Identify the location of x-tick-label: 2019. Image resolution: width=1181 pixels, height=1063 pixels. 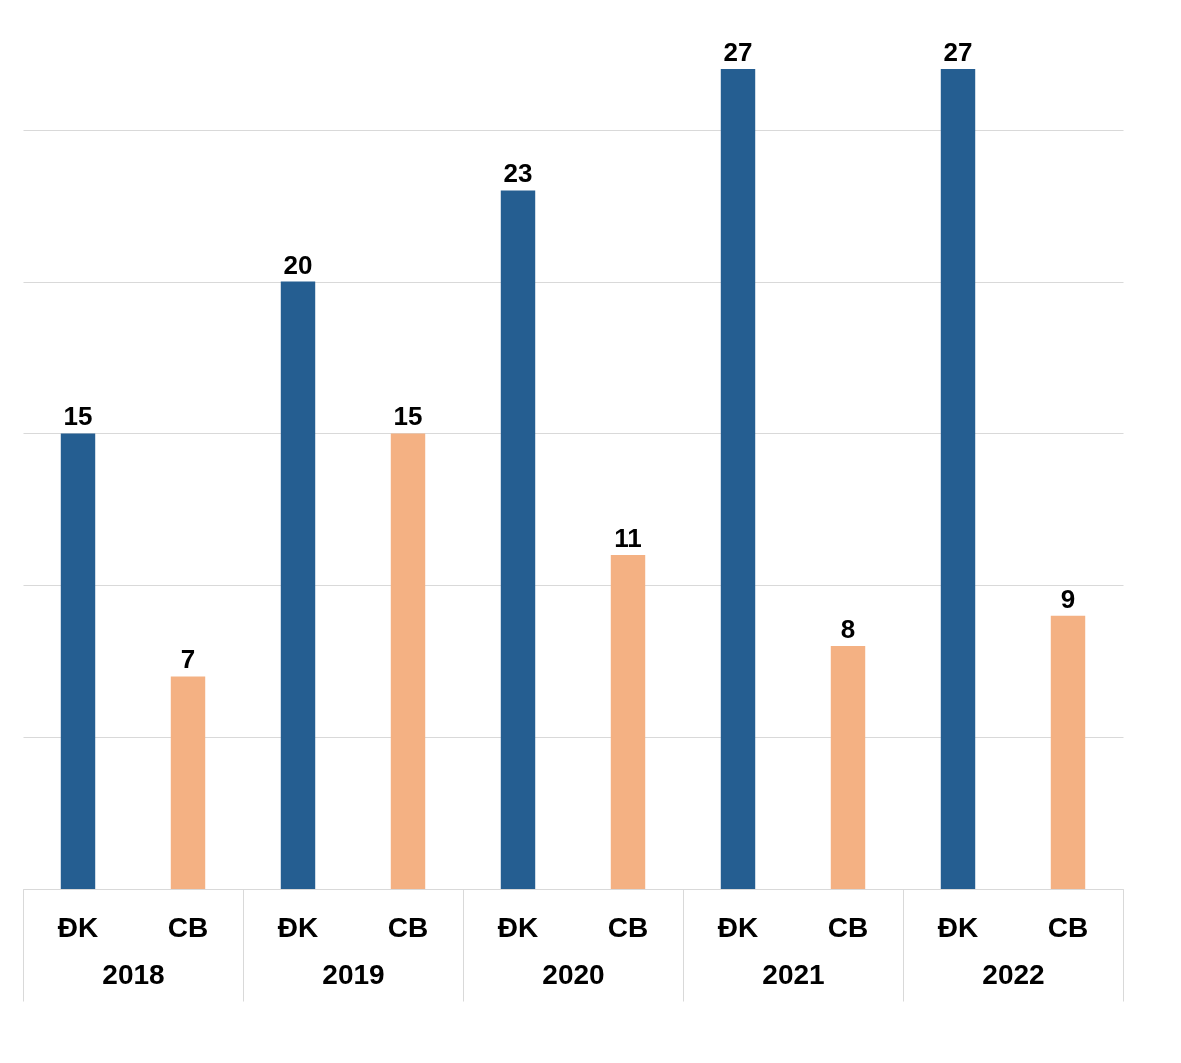
(353, 974).